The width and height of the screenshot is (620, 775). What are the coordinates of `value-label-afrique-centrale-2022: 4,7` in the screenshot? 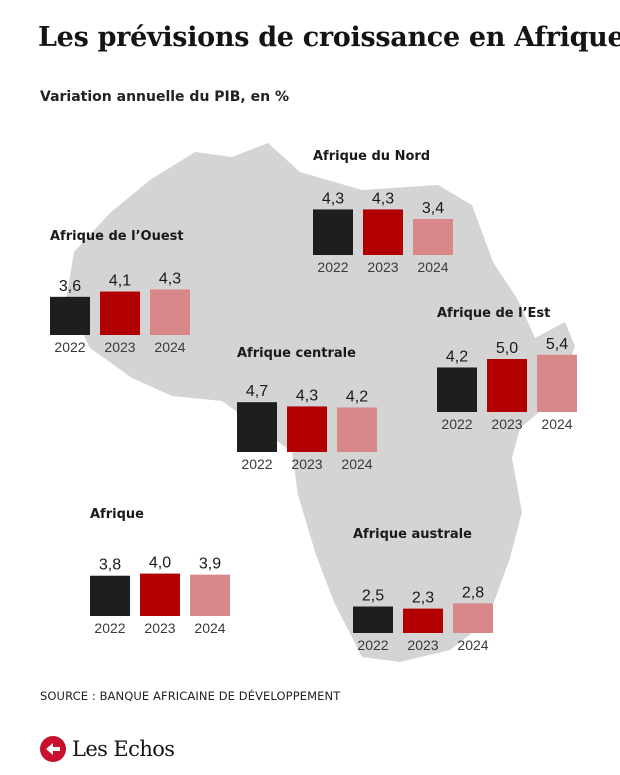 It's located at (257, 391).